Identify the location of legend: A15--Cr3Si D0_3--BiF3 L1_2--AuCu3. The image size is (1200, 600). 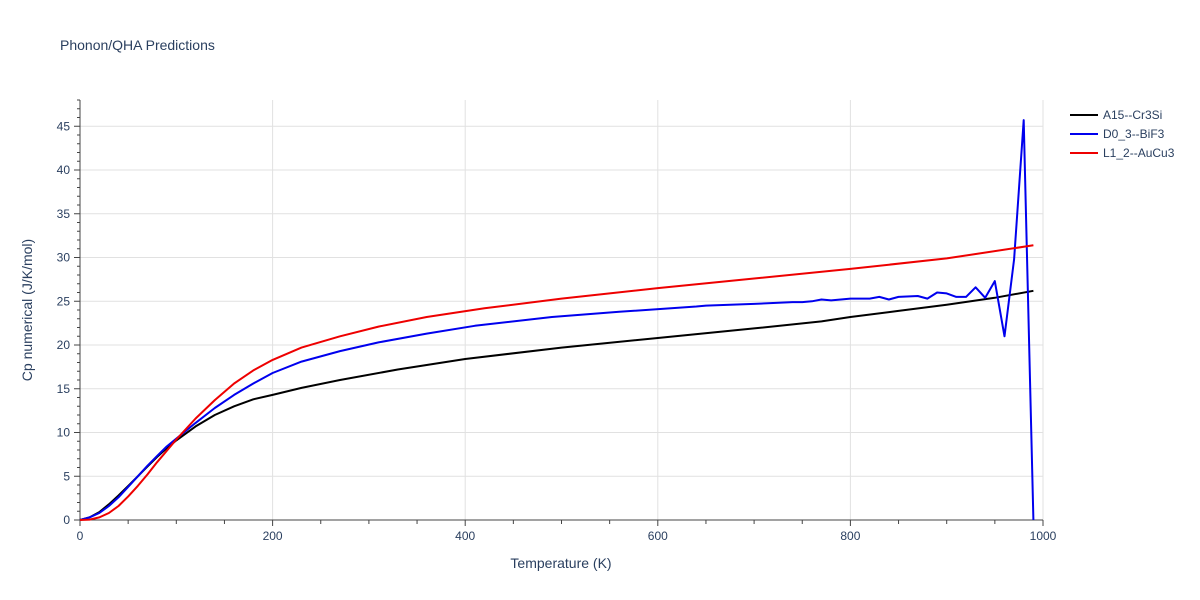
(1122, 134).